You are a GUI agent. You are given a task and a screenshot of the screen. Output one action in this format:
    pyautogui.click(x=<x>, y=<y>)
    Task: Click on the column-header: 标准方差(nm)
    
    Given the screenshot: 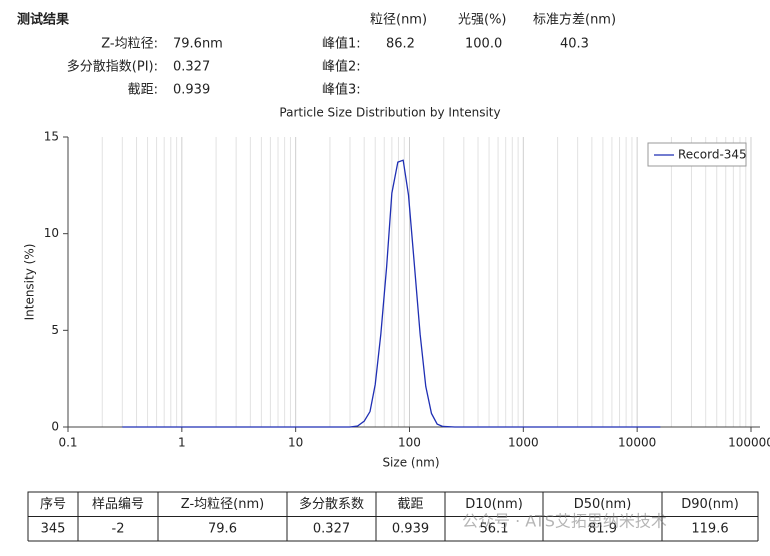 What is the action you would take?
    pyautogui.click(x=574, y=20)
    